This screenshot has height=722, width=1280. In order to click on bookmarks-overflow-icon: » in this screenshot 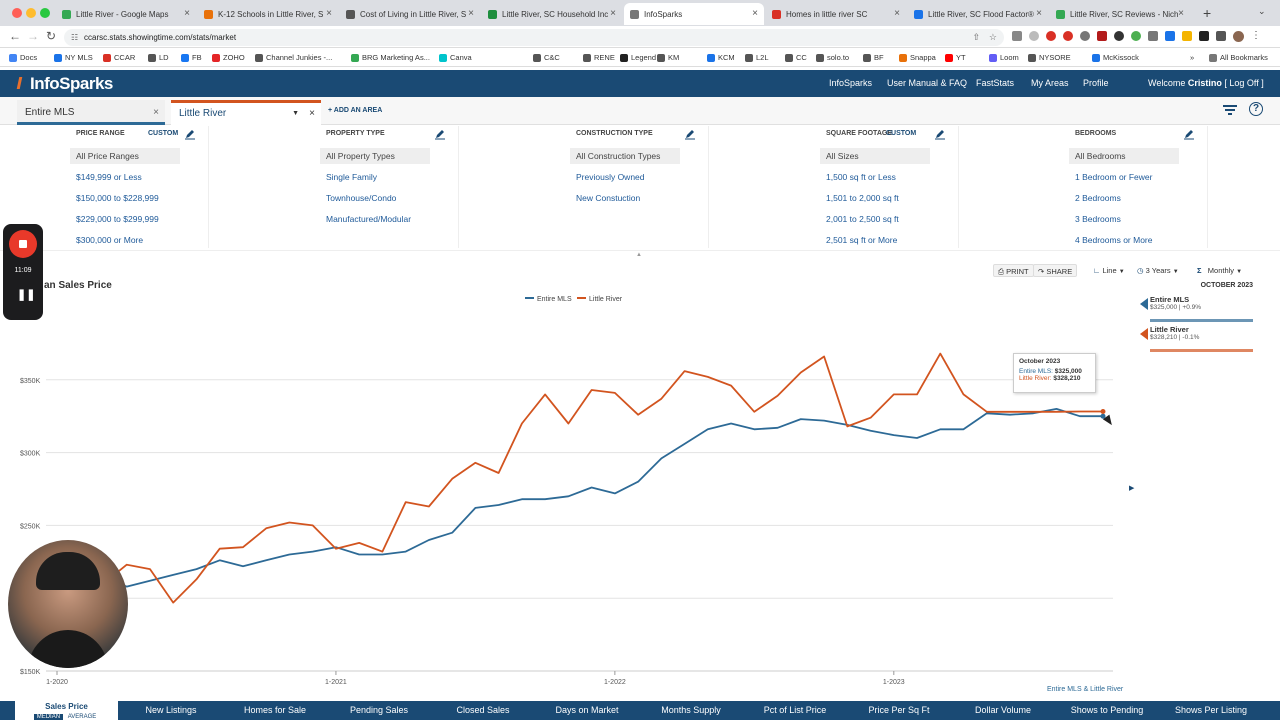, I will do `click(1192, 57)`.